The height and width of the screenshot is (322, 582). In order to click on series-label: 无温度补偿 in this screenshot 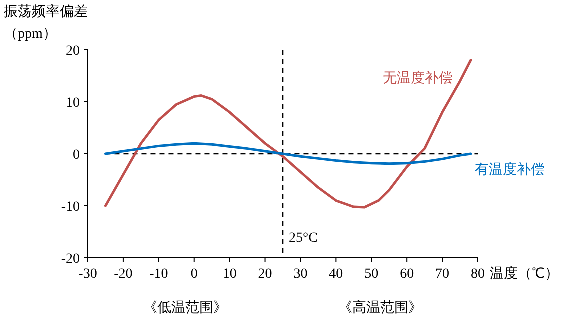, I will do `click(417, 78)`.